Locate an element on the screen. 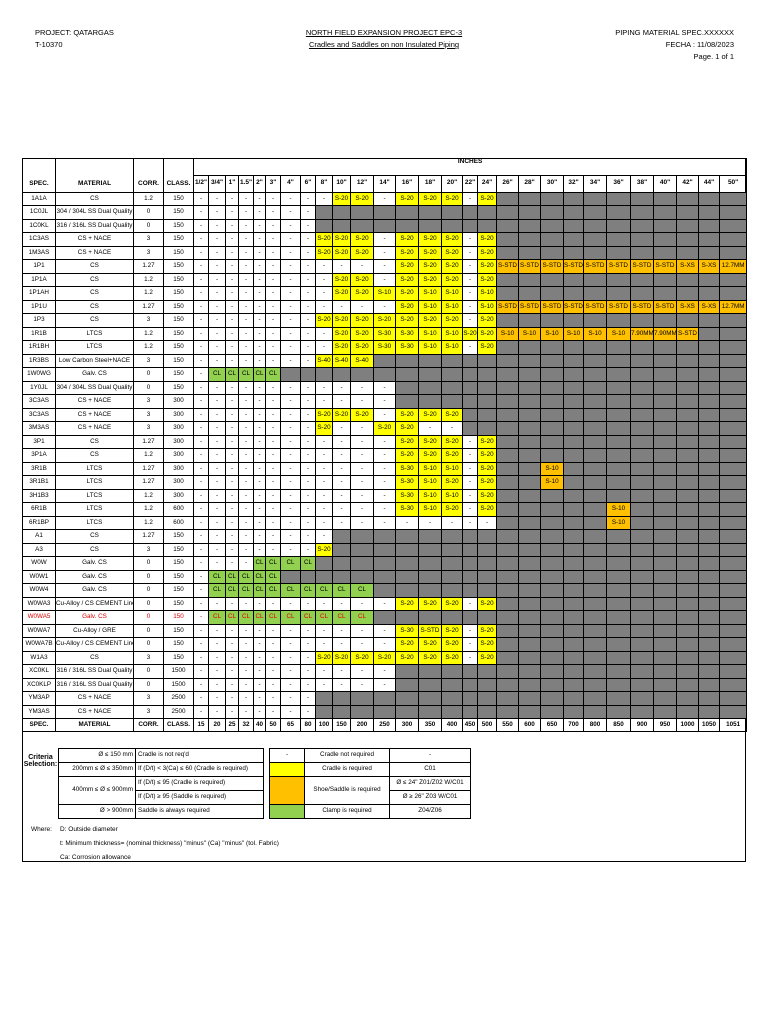  size-mm: 50 is located at coordinates (273, 725).